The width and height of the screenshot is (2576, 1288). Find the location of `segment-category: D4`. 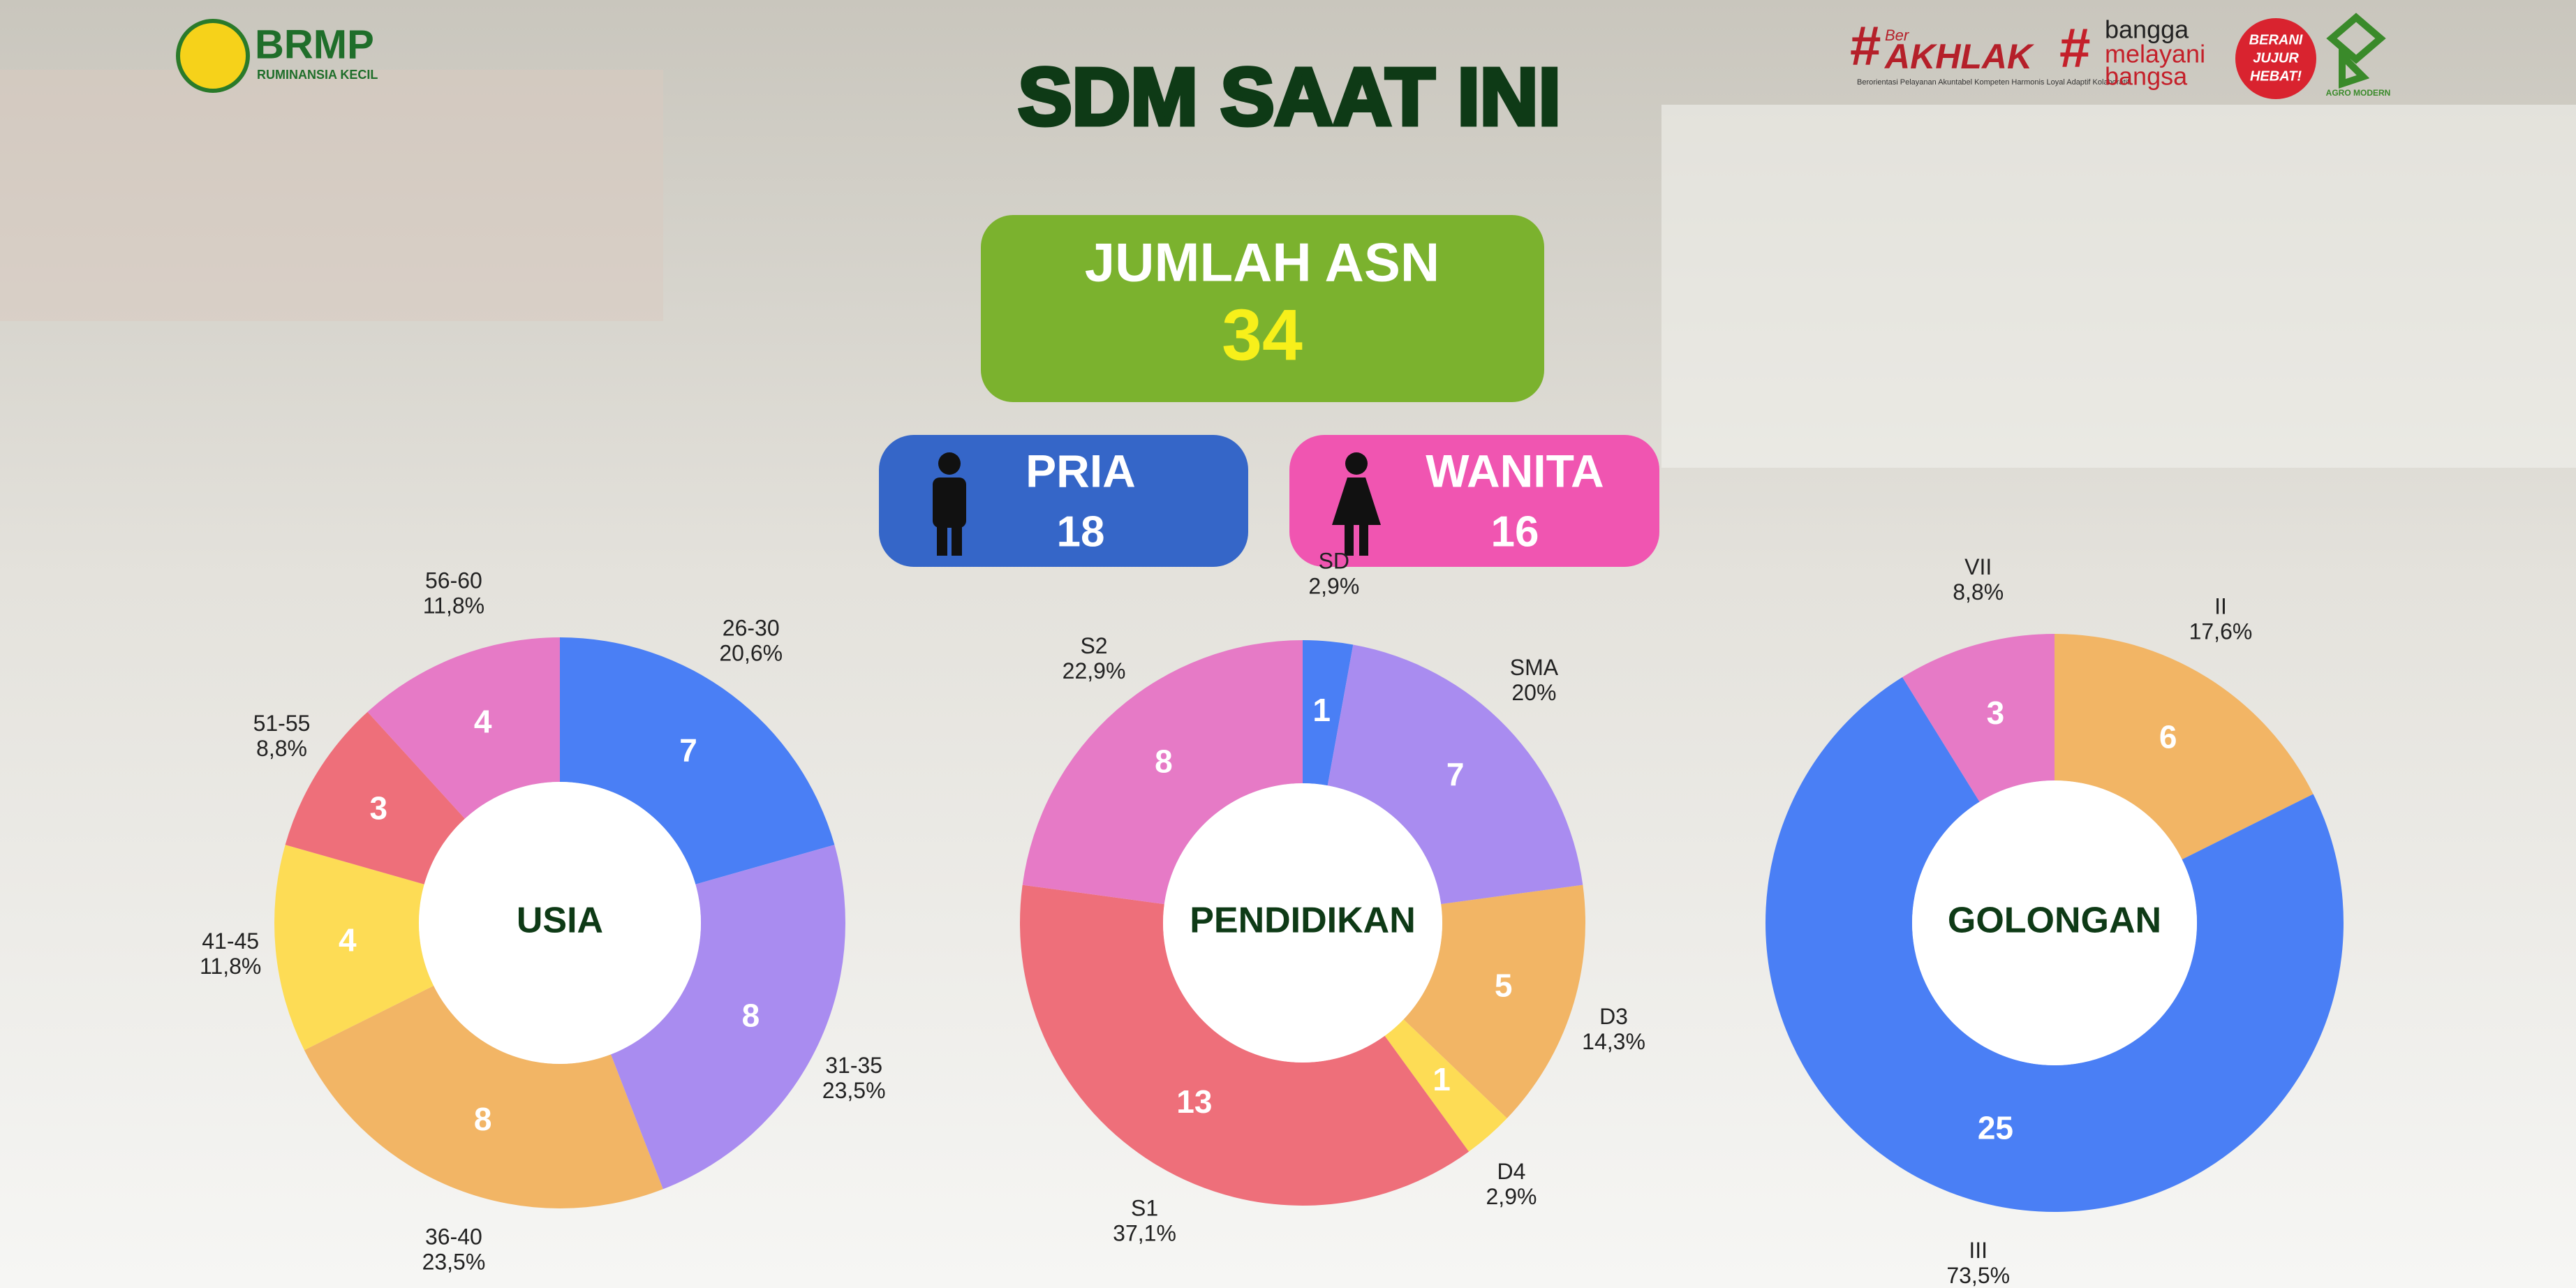

segment-category: D4 is located at coordinates (1511, 1171).